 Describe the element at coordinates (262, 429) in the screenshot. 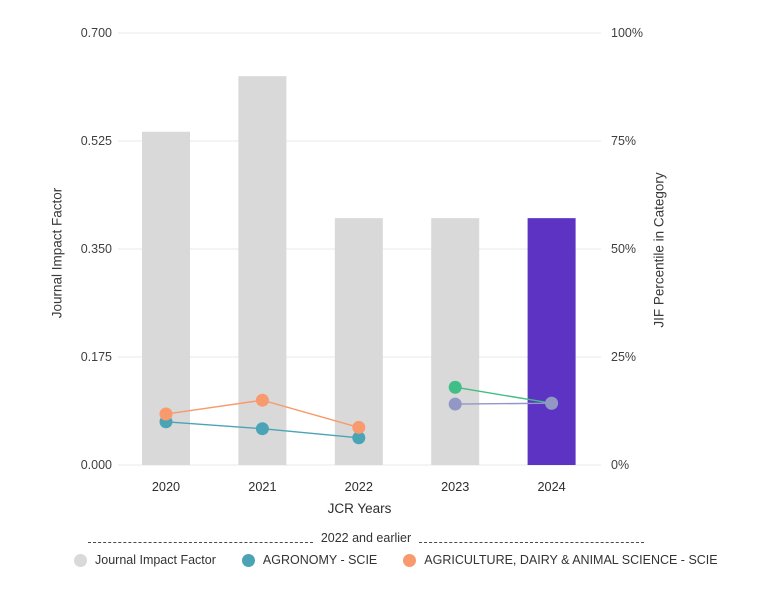

I see `point-agronomy-scie-2021` at that location.